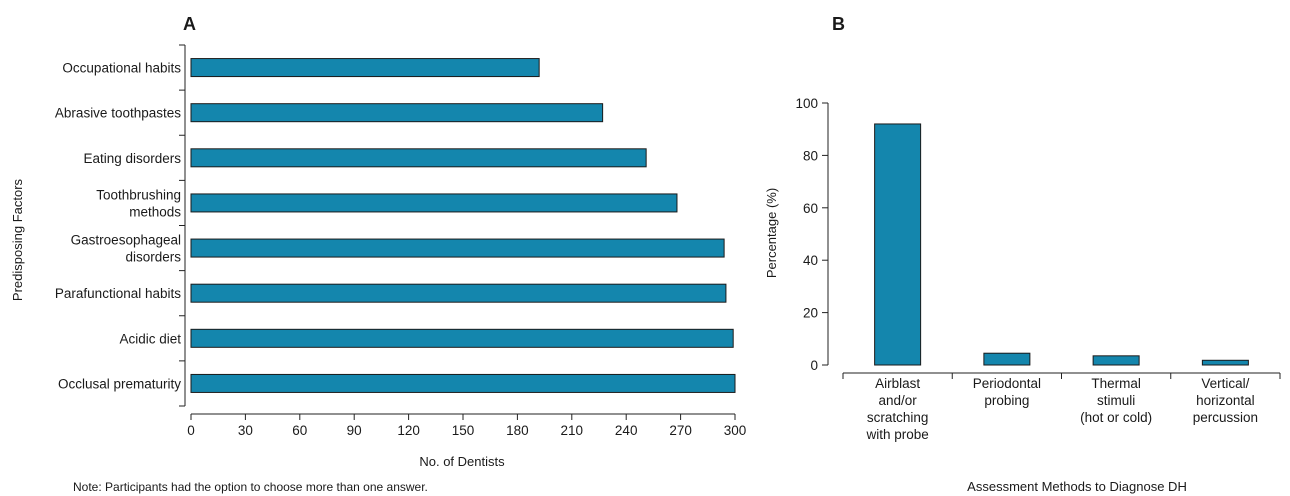 The width and height of the screenshot is (1290, 496). I want to click on panel-a-category-label-line: Abrasive toothpastes, so click(118, 113).